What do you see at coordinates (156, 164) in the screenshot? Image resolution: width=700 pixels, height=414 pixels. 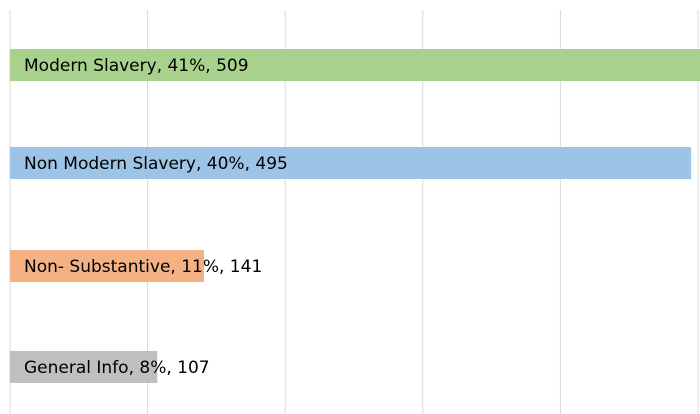 I see `data-label: Non Modern Slavery, 40%, 495` at bounding box center [156, 164].